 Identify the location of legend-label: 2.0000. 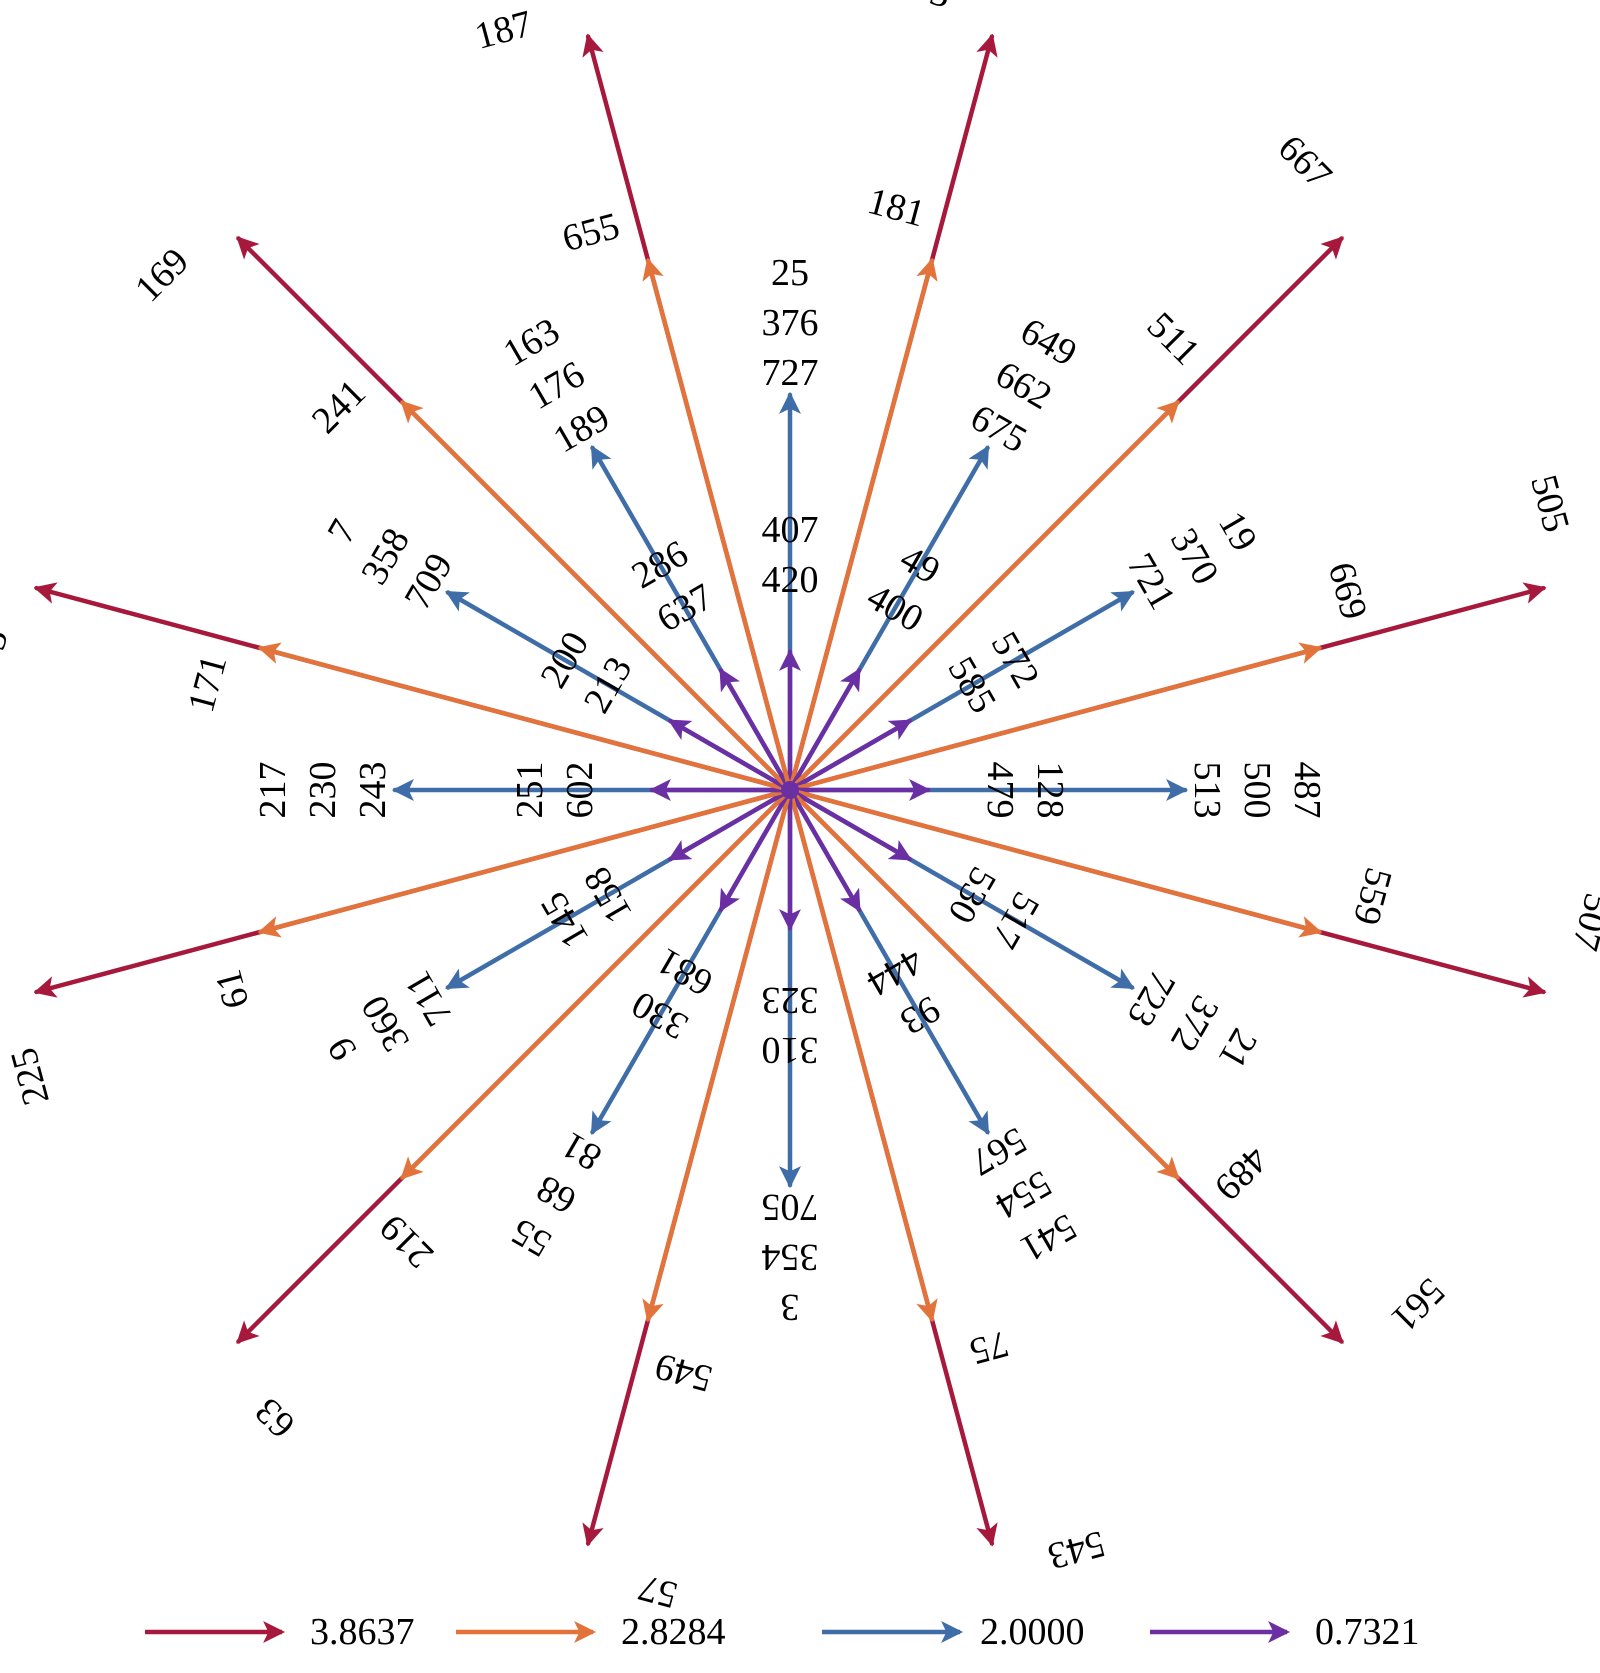
(1032, 1632).